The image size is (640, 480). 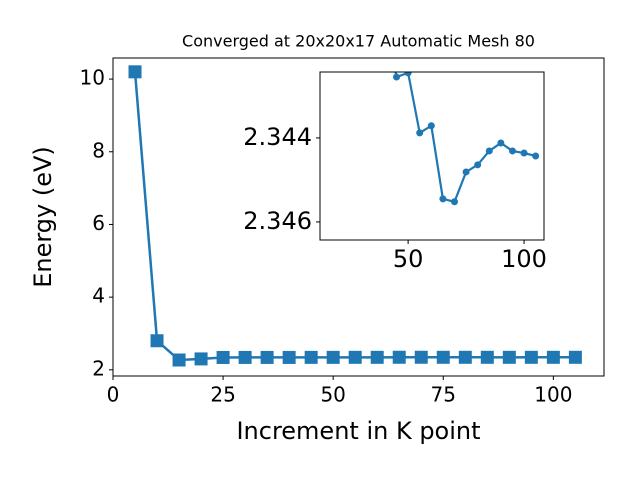 What do you see at coordinates (277, 137) in the screenshot?
I see `y-tick-label: 2.344` at bounding box center [277, 137].